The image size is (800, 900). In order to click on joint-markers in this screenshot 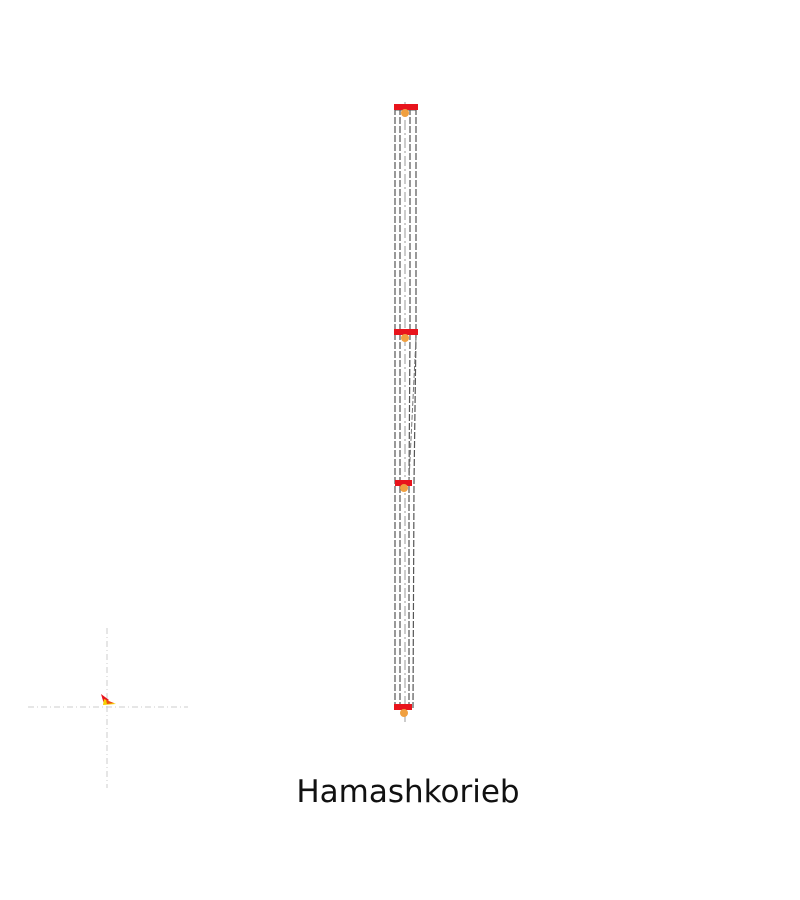, I will do `click(406, 407)`.